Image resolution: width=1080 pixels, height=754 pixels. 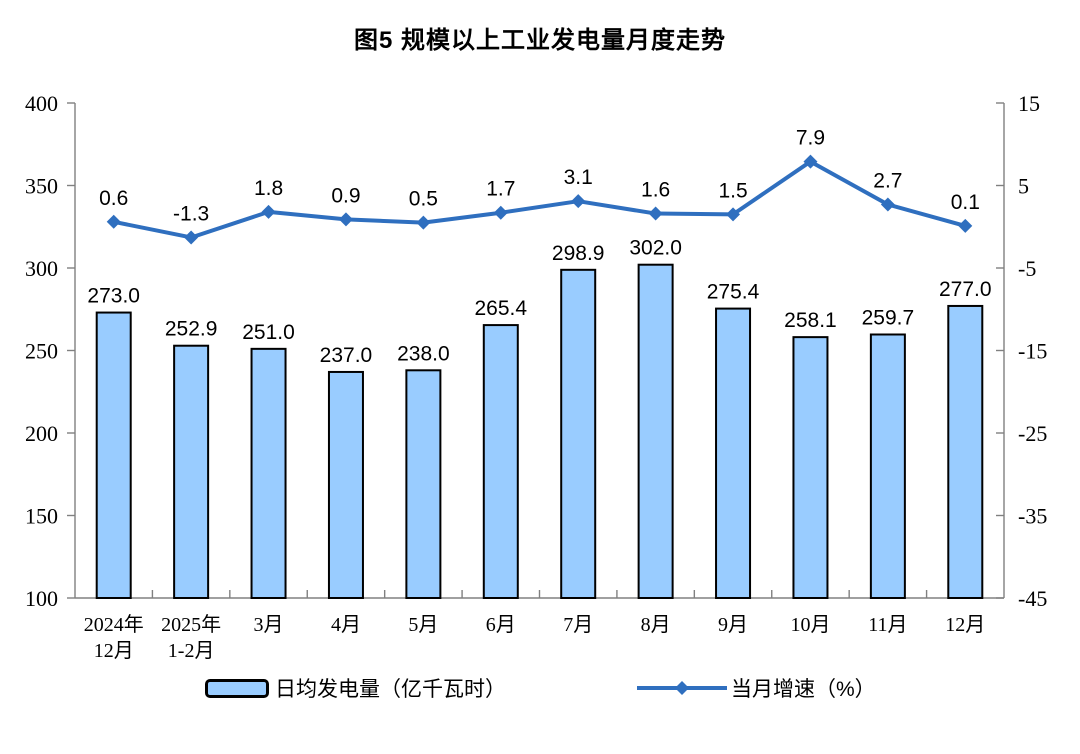 What do you see at coordinates (887, 625) in the screenshot?
I see `x-axis-category-label: 11月` at bounding box center [887, 625].